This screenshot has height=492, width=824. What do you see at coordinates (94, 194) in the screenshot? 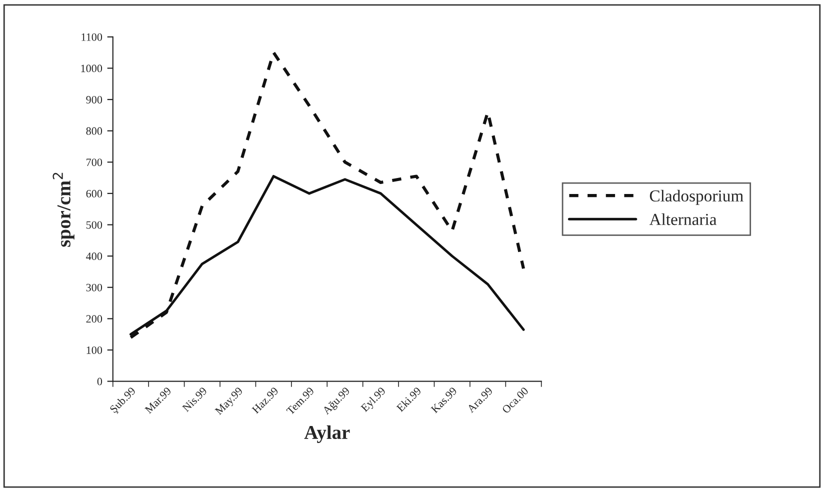
I see `y-tick-label: 600` at bounding box center [94, 194].